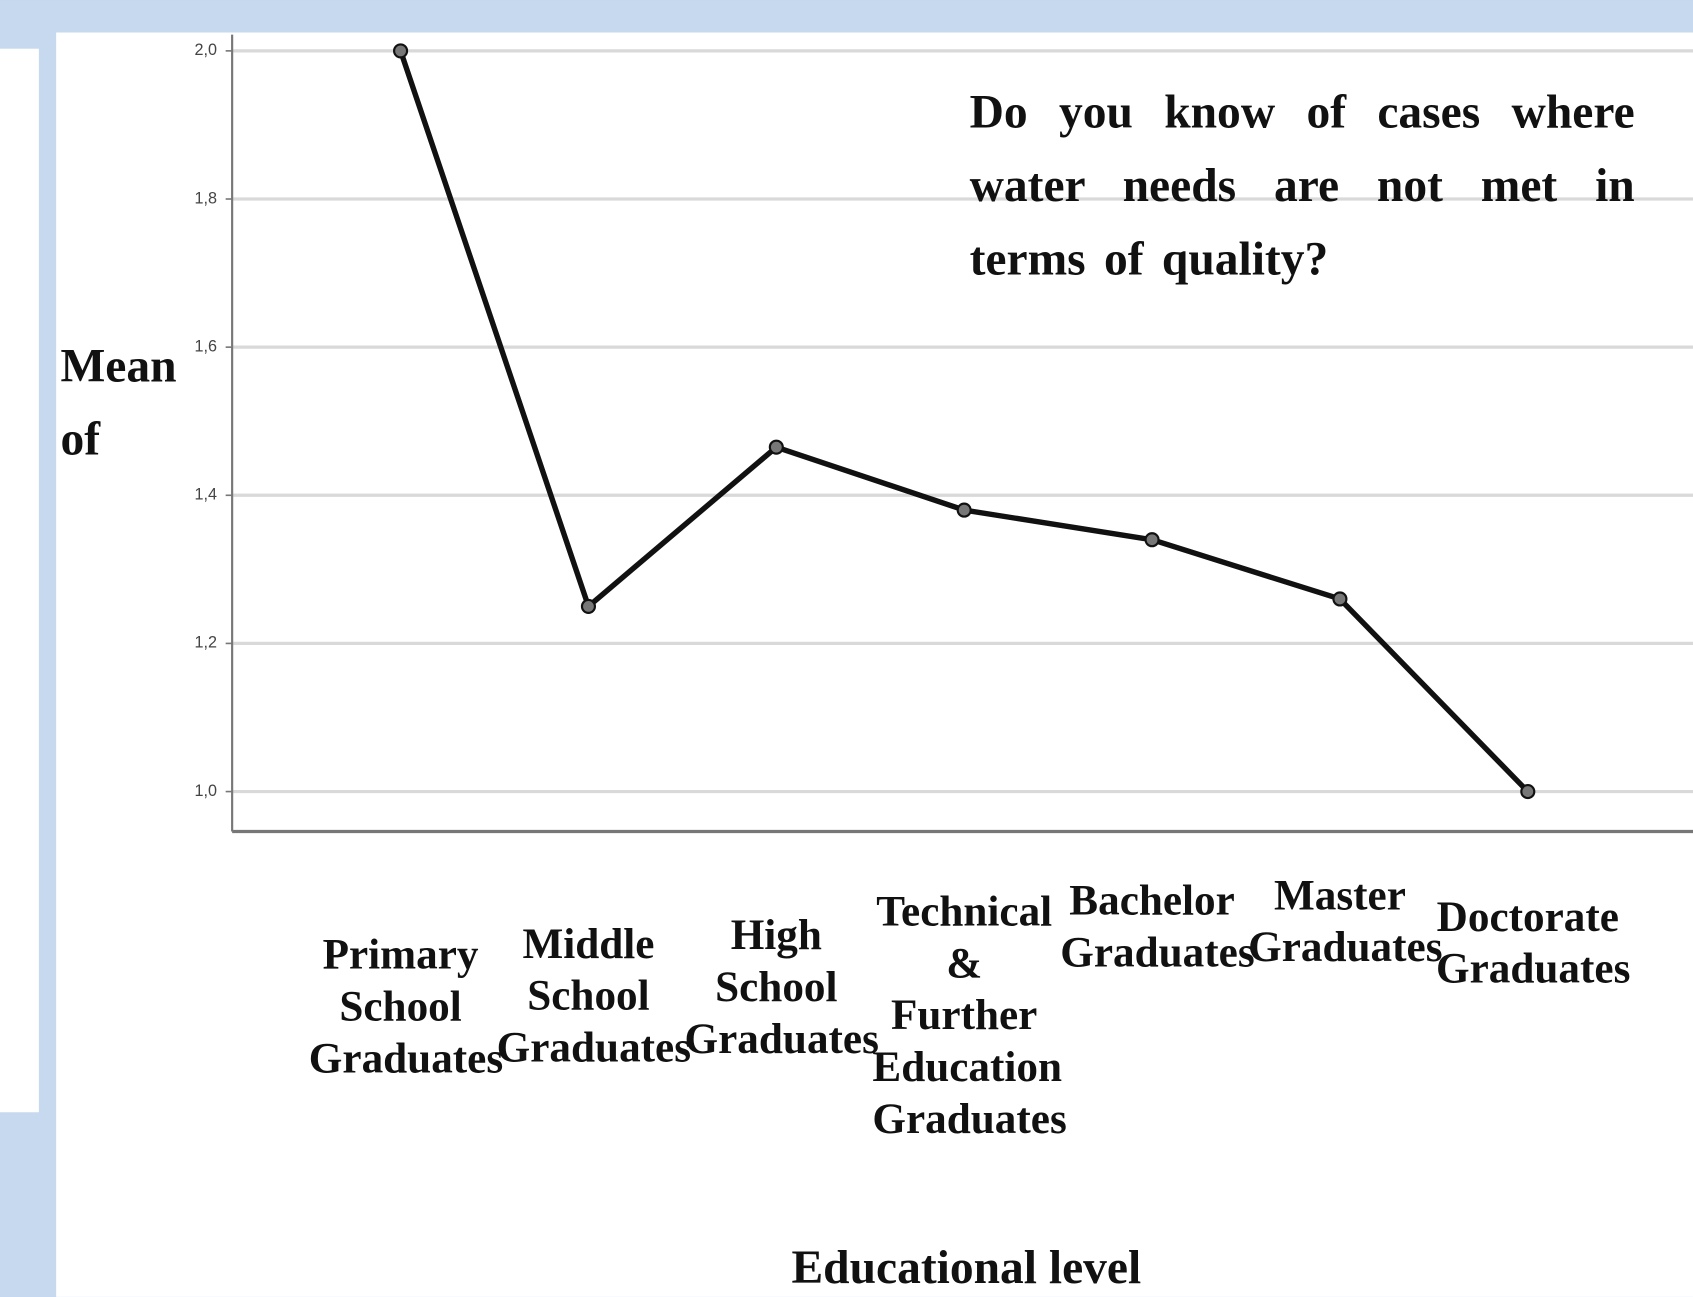 This screenshot has height=1297, width=1693. I want to click on y-tick-label: 1,2, so click(206, 643).